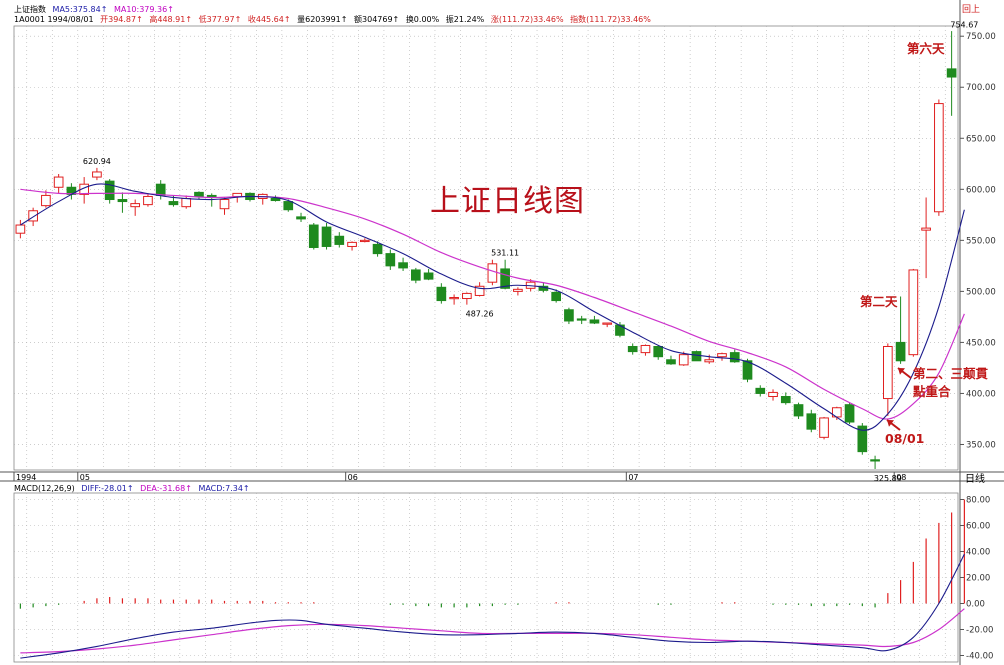 This screenshot has height=665, width=1004. I want to click on price-axis-tick-label: 750.00, so click(981, 37).